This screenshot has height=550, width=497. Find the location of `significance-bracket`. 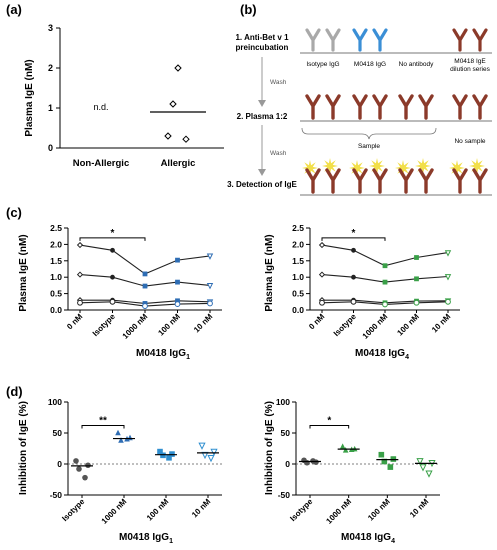

significance-bracket is located at coordinates (353, 239).